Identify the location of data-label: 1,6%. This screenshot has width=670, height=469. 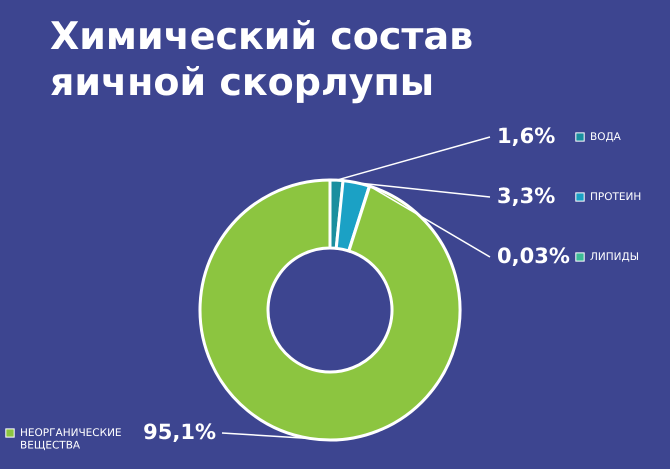
(526, 136).